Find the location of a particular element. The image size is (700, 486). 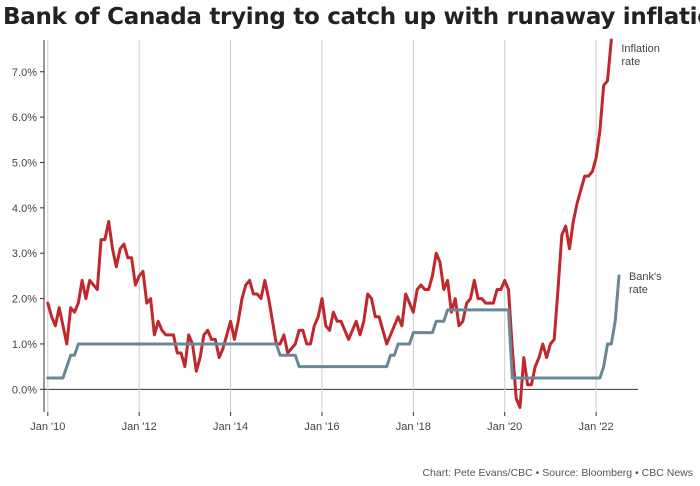

x-tick-label: Jan '10 is located at coordinates (47, 427).